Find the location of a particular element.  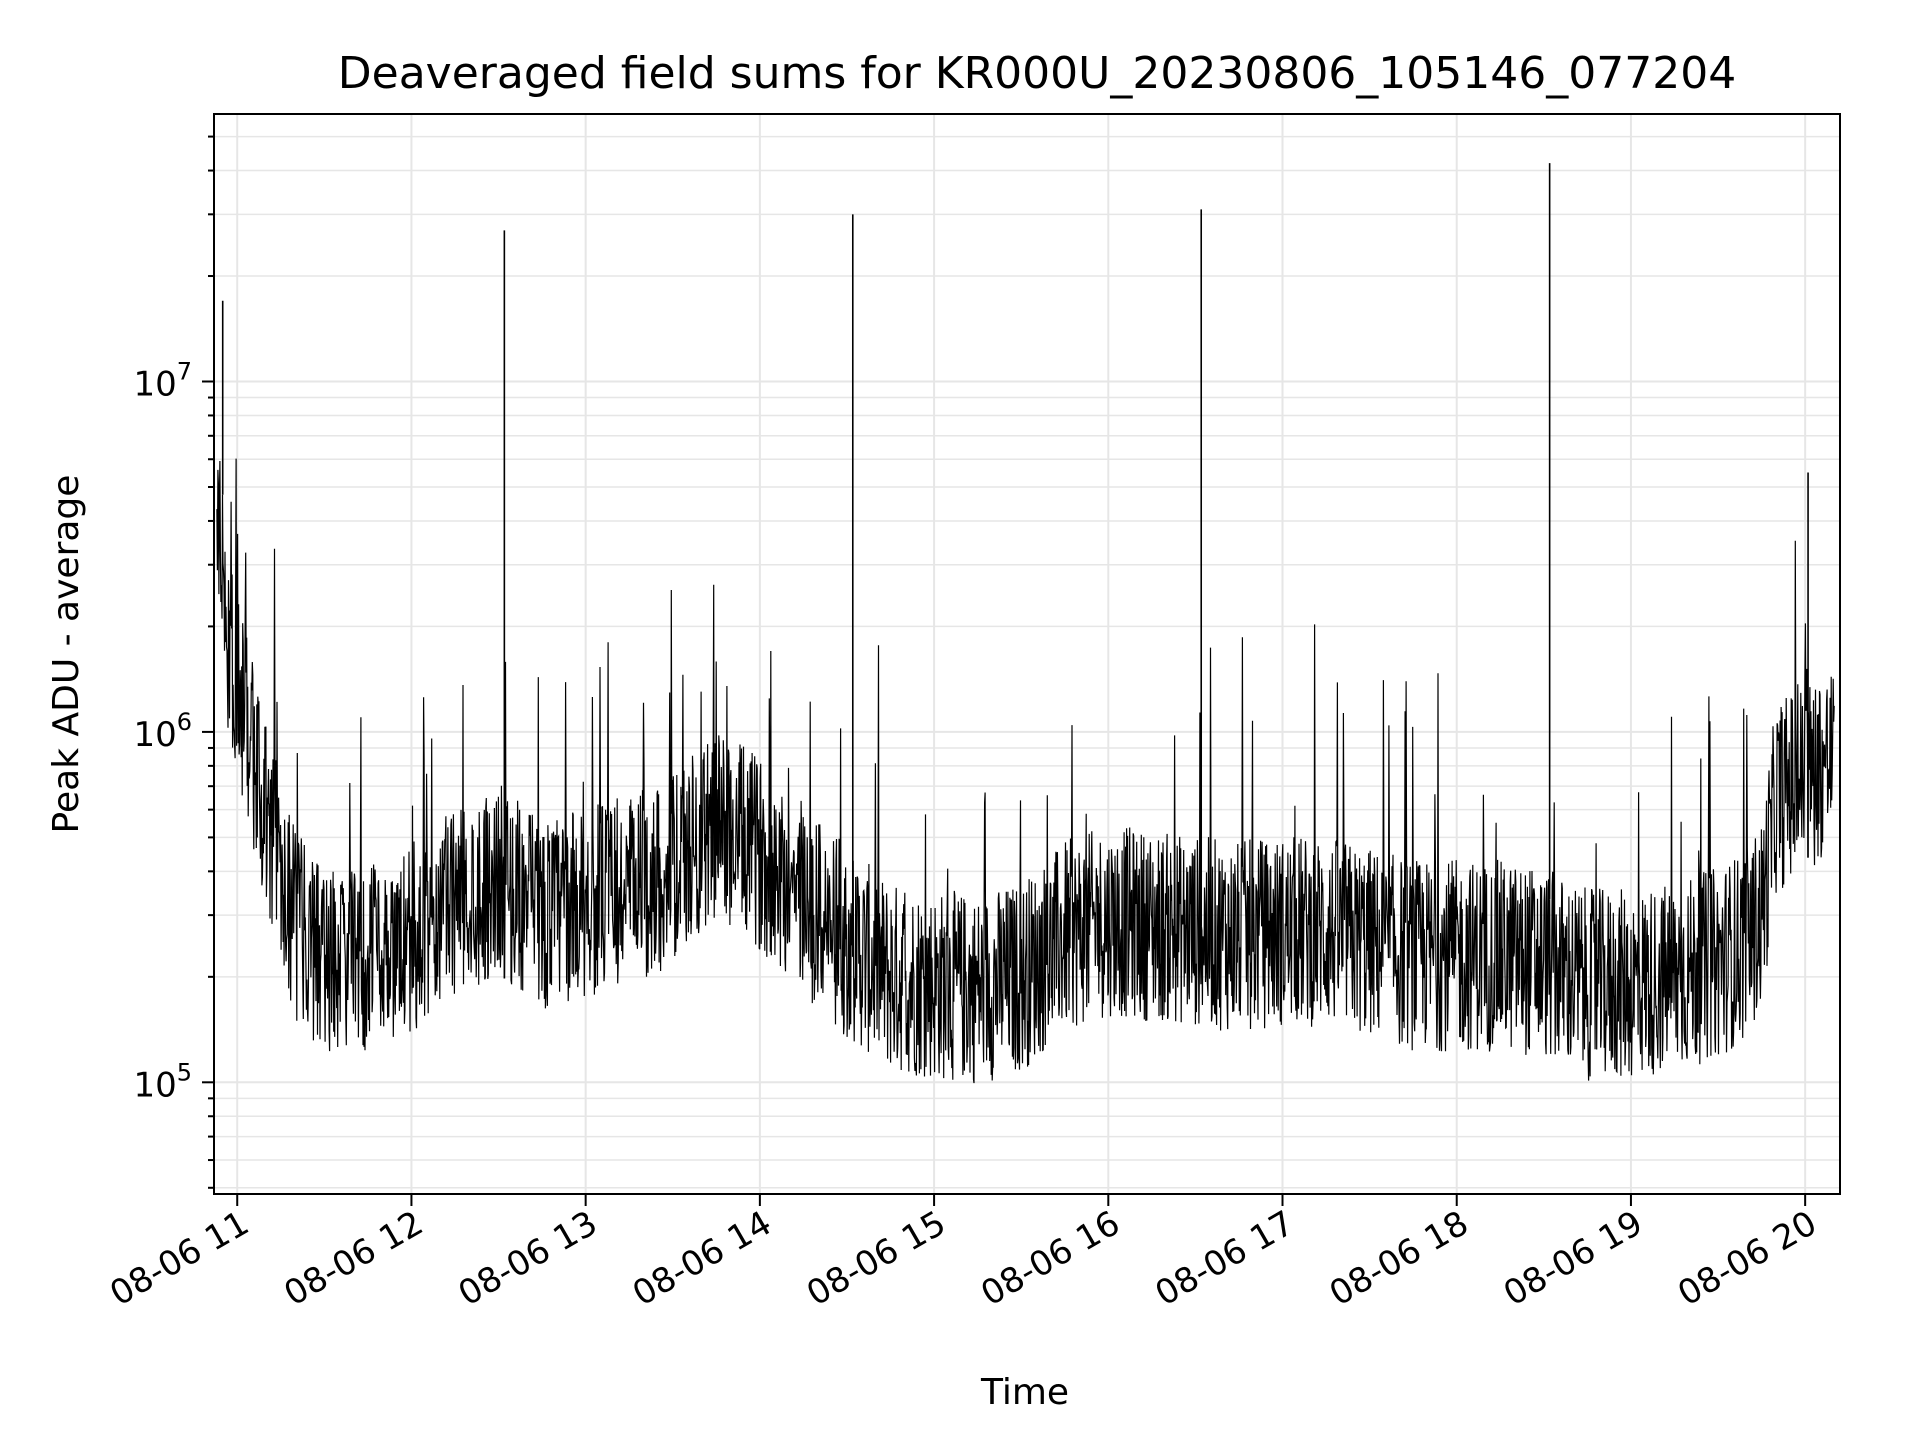

x-axis-label: Time is located at coordinates (1024, 1392).